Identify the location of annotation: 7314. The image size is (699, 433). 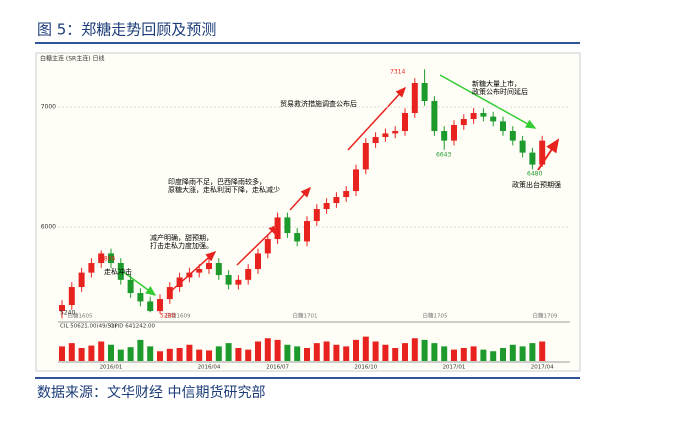
(397, 72).